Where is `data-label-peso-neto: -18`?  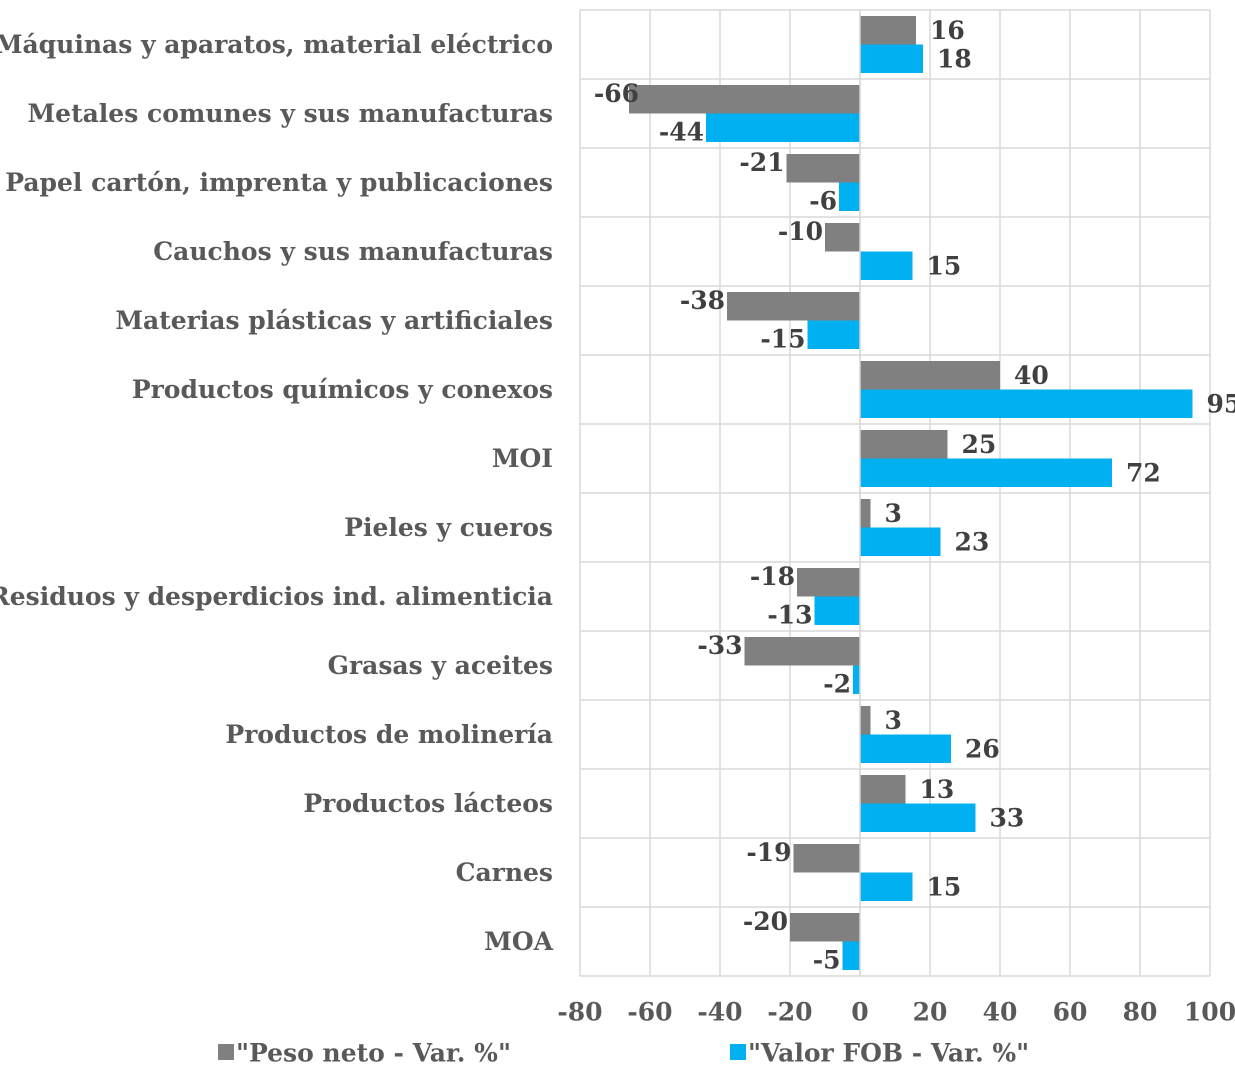
data-label-peso-neto: -18 is located at coordinates (772, 576).